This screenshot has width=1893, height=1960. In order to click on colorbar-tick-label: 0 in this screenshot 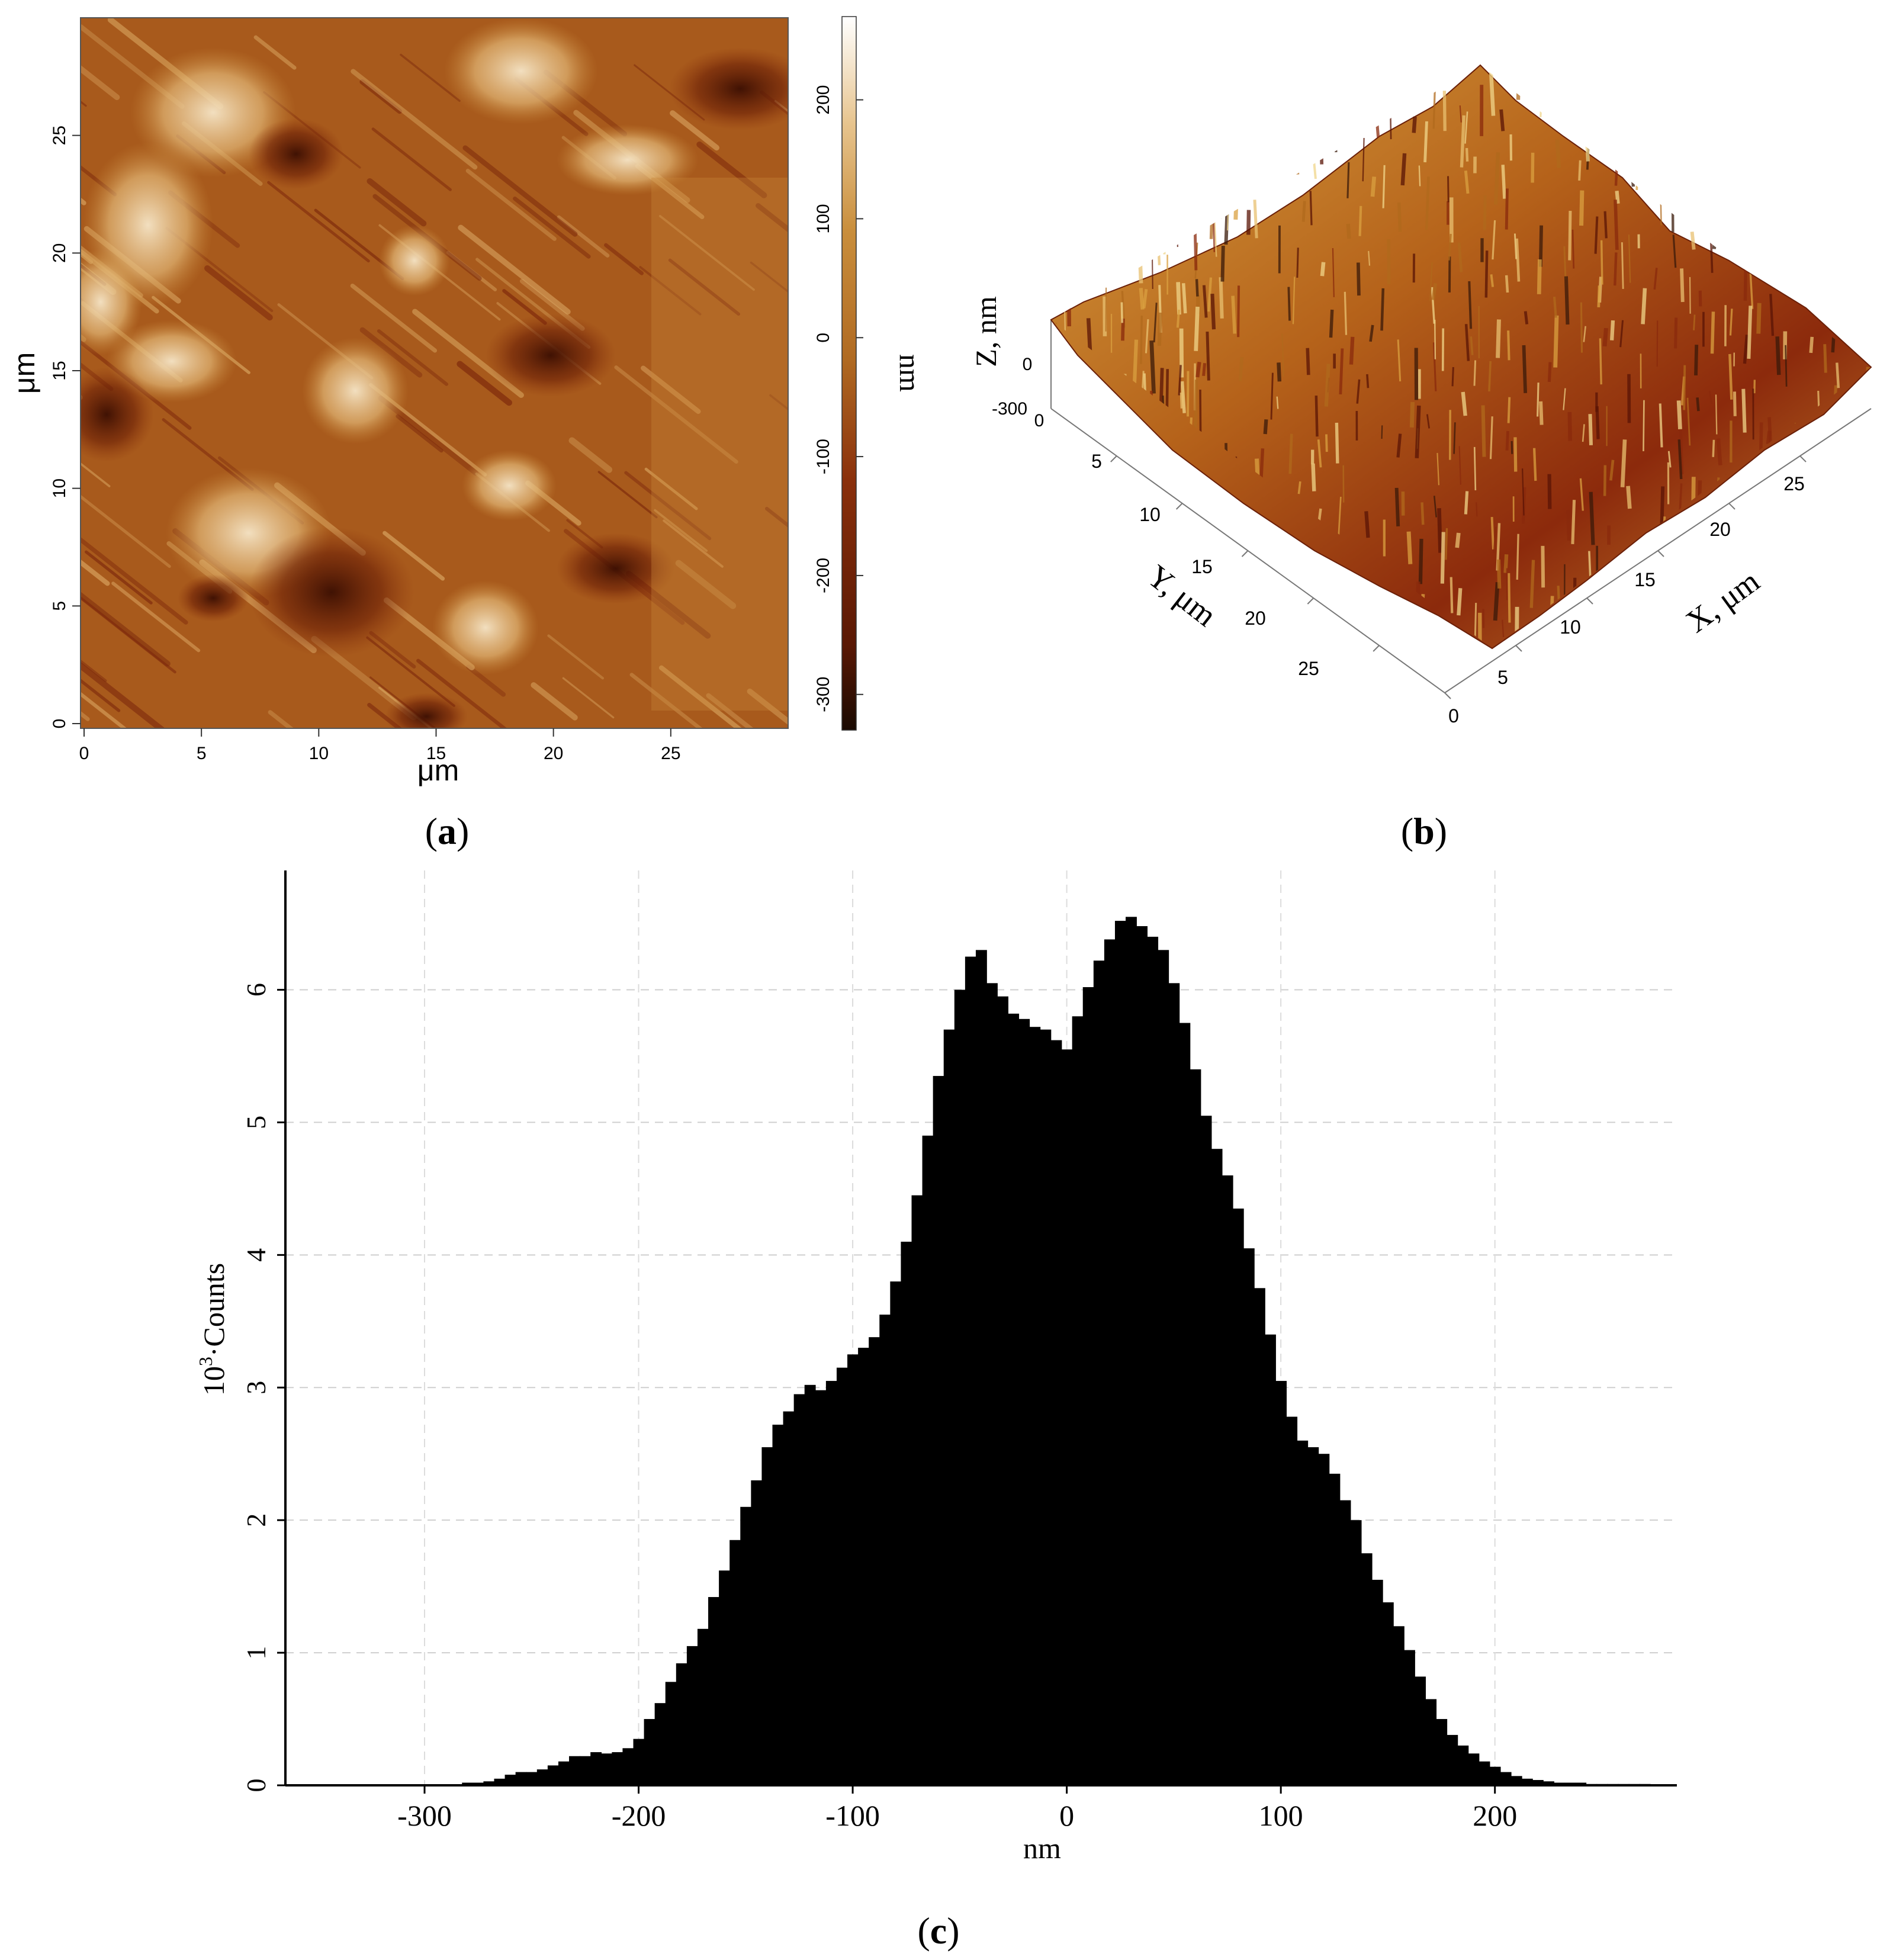, I will do `click(824, 338)`.